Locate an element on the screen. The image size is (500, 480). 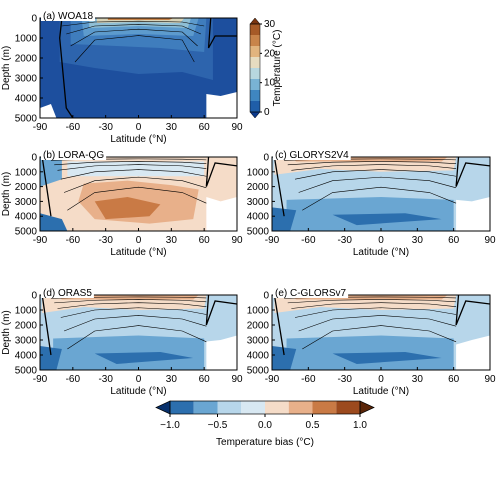
colorbar-tick-label: −0.5 is located at coordinates (218, 425).